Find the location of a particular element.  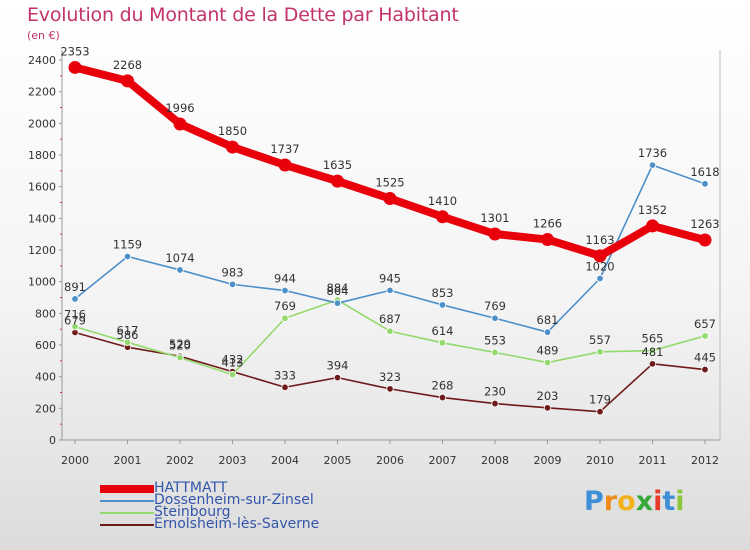

x-tick-label: 2012 is located at coordinates (705, 460).